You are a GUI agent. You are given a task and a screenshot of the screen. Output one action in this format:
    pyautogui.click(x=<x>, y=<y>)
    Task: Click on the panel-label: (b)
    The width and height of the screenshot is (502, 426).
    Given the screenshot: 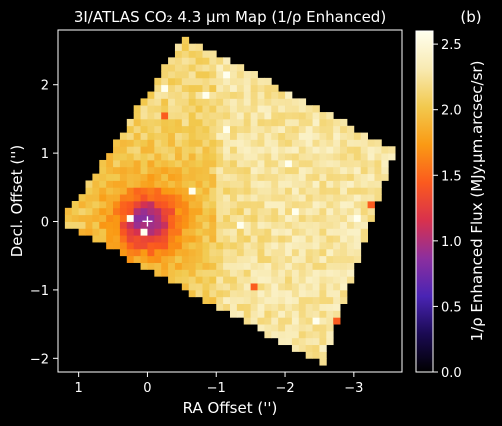 What is the action you would take?
    pyautogui.click(x=470, y=17)
    